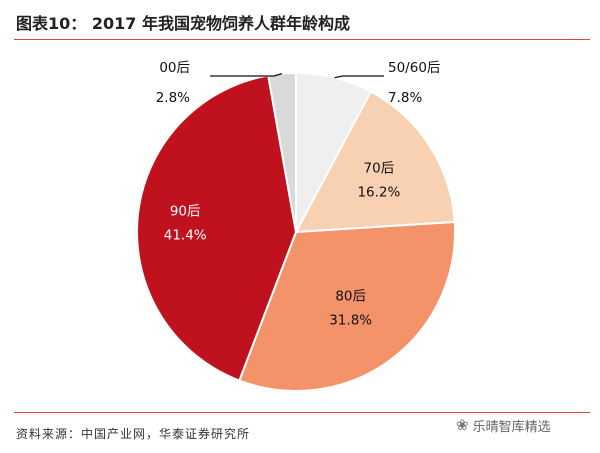 This screenshot has width=600, height=453. Describe the element at coordinates (174, 68) in the screenshot. I see `slice-category-label: 00后` at that location.